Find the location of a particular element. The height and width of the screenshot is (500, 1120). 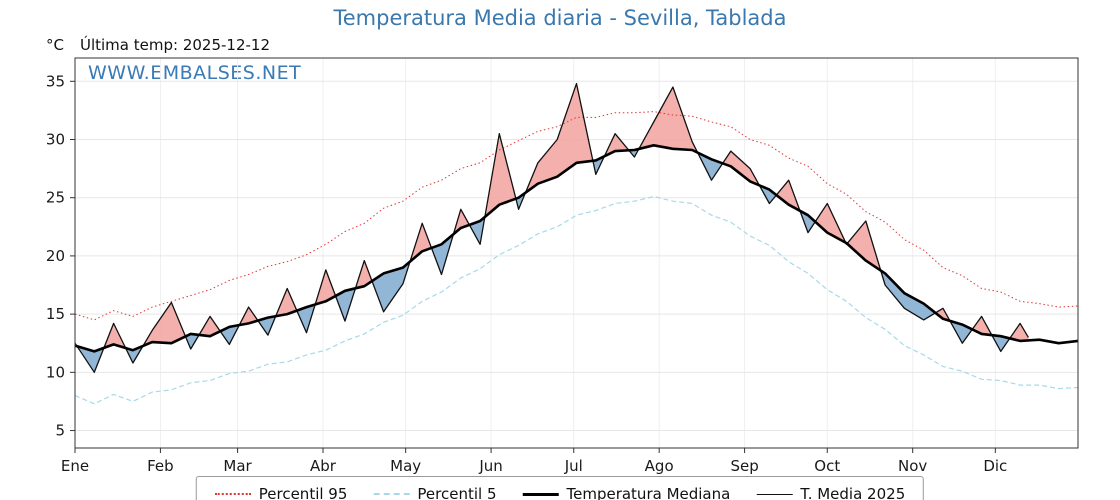

legend-label: Percentil 95 is located at coordinates (303, 492).